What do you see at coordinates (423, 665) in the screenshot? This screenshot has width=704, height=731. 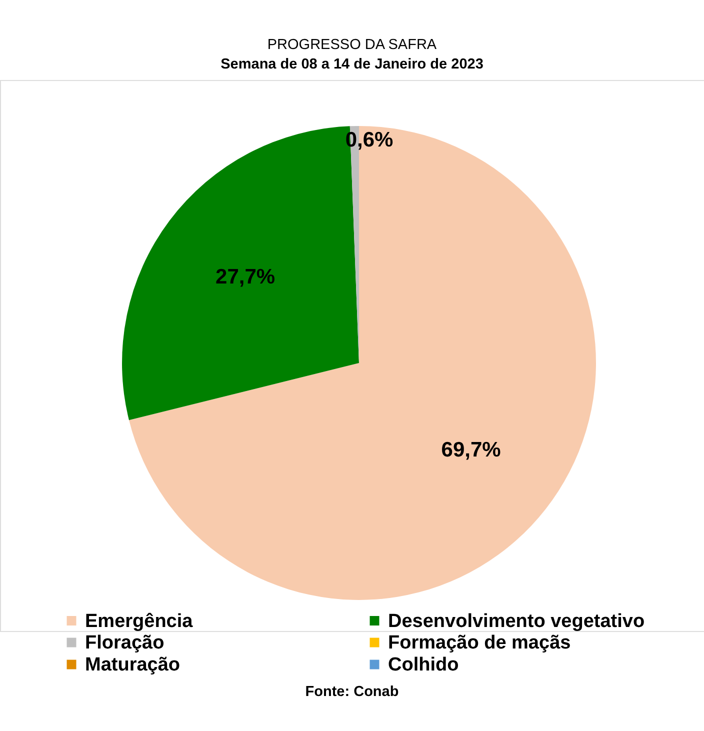 I see `legend-label: Colhido` at bounding box center [423, 665].